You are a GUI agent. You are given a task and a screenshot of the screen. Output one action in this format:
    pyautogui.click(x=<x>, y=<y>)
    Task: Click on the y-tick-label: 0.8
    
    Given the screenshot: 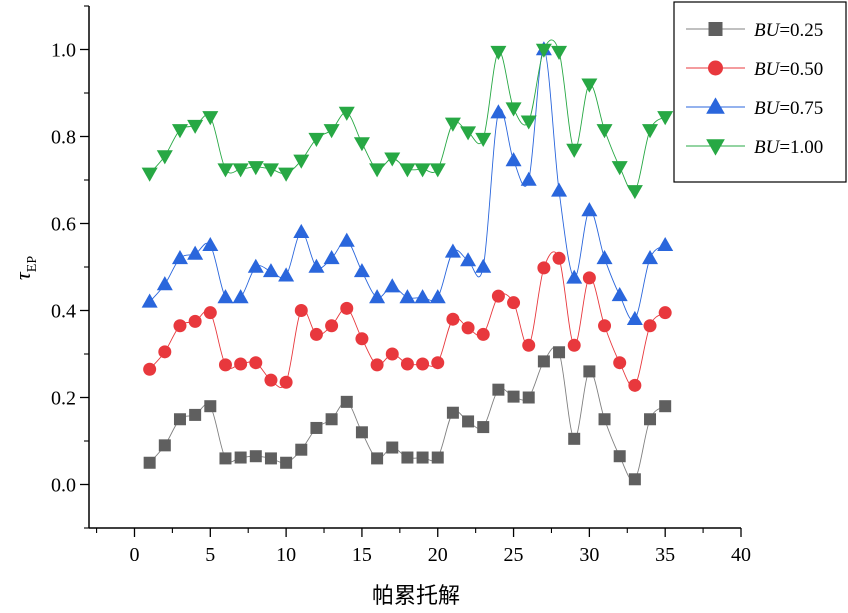 What is the action you would take?
    pyautogui.click(x=63, y=138)
    